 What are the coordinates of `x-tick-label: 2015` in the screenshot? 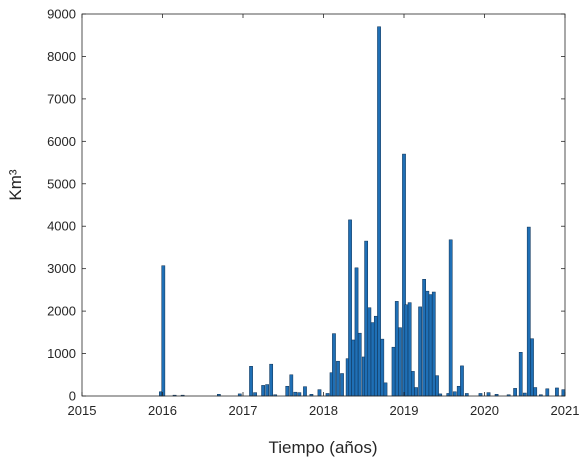 It's located at (82, 410).